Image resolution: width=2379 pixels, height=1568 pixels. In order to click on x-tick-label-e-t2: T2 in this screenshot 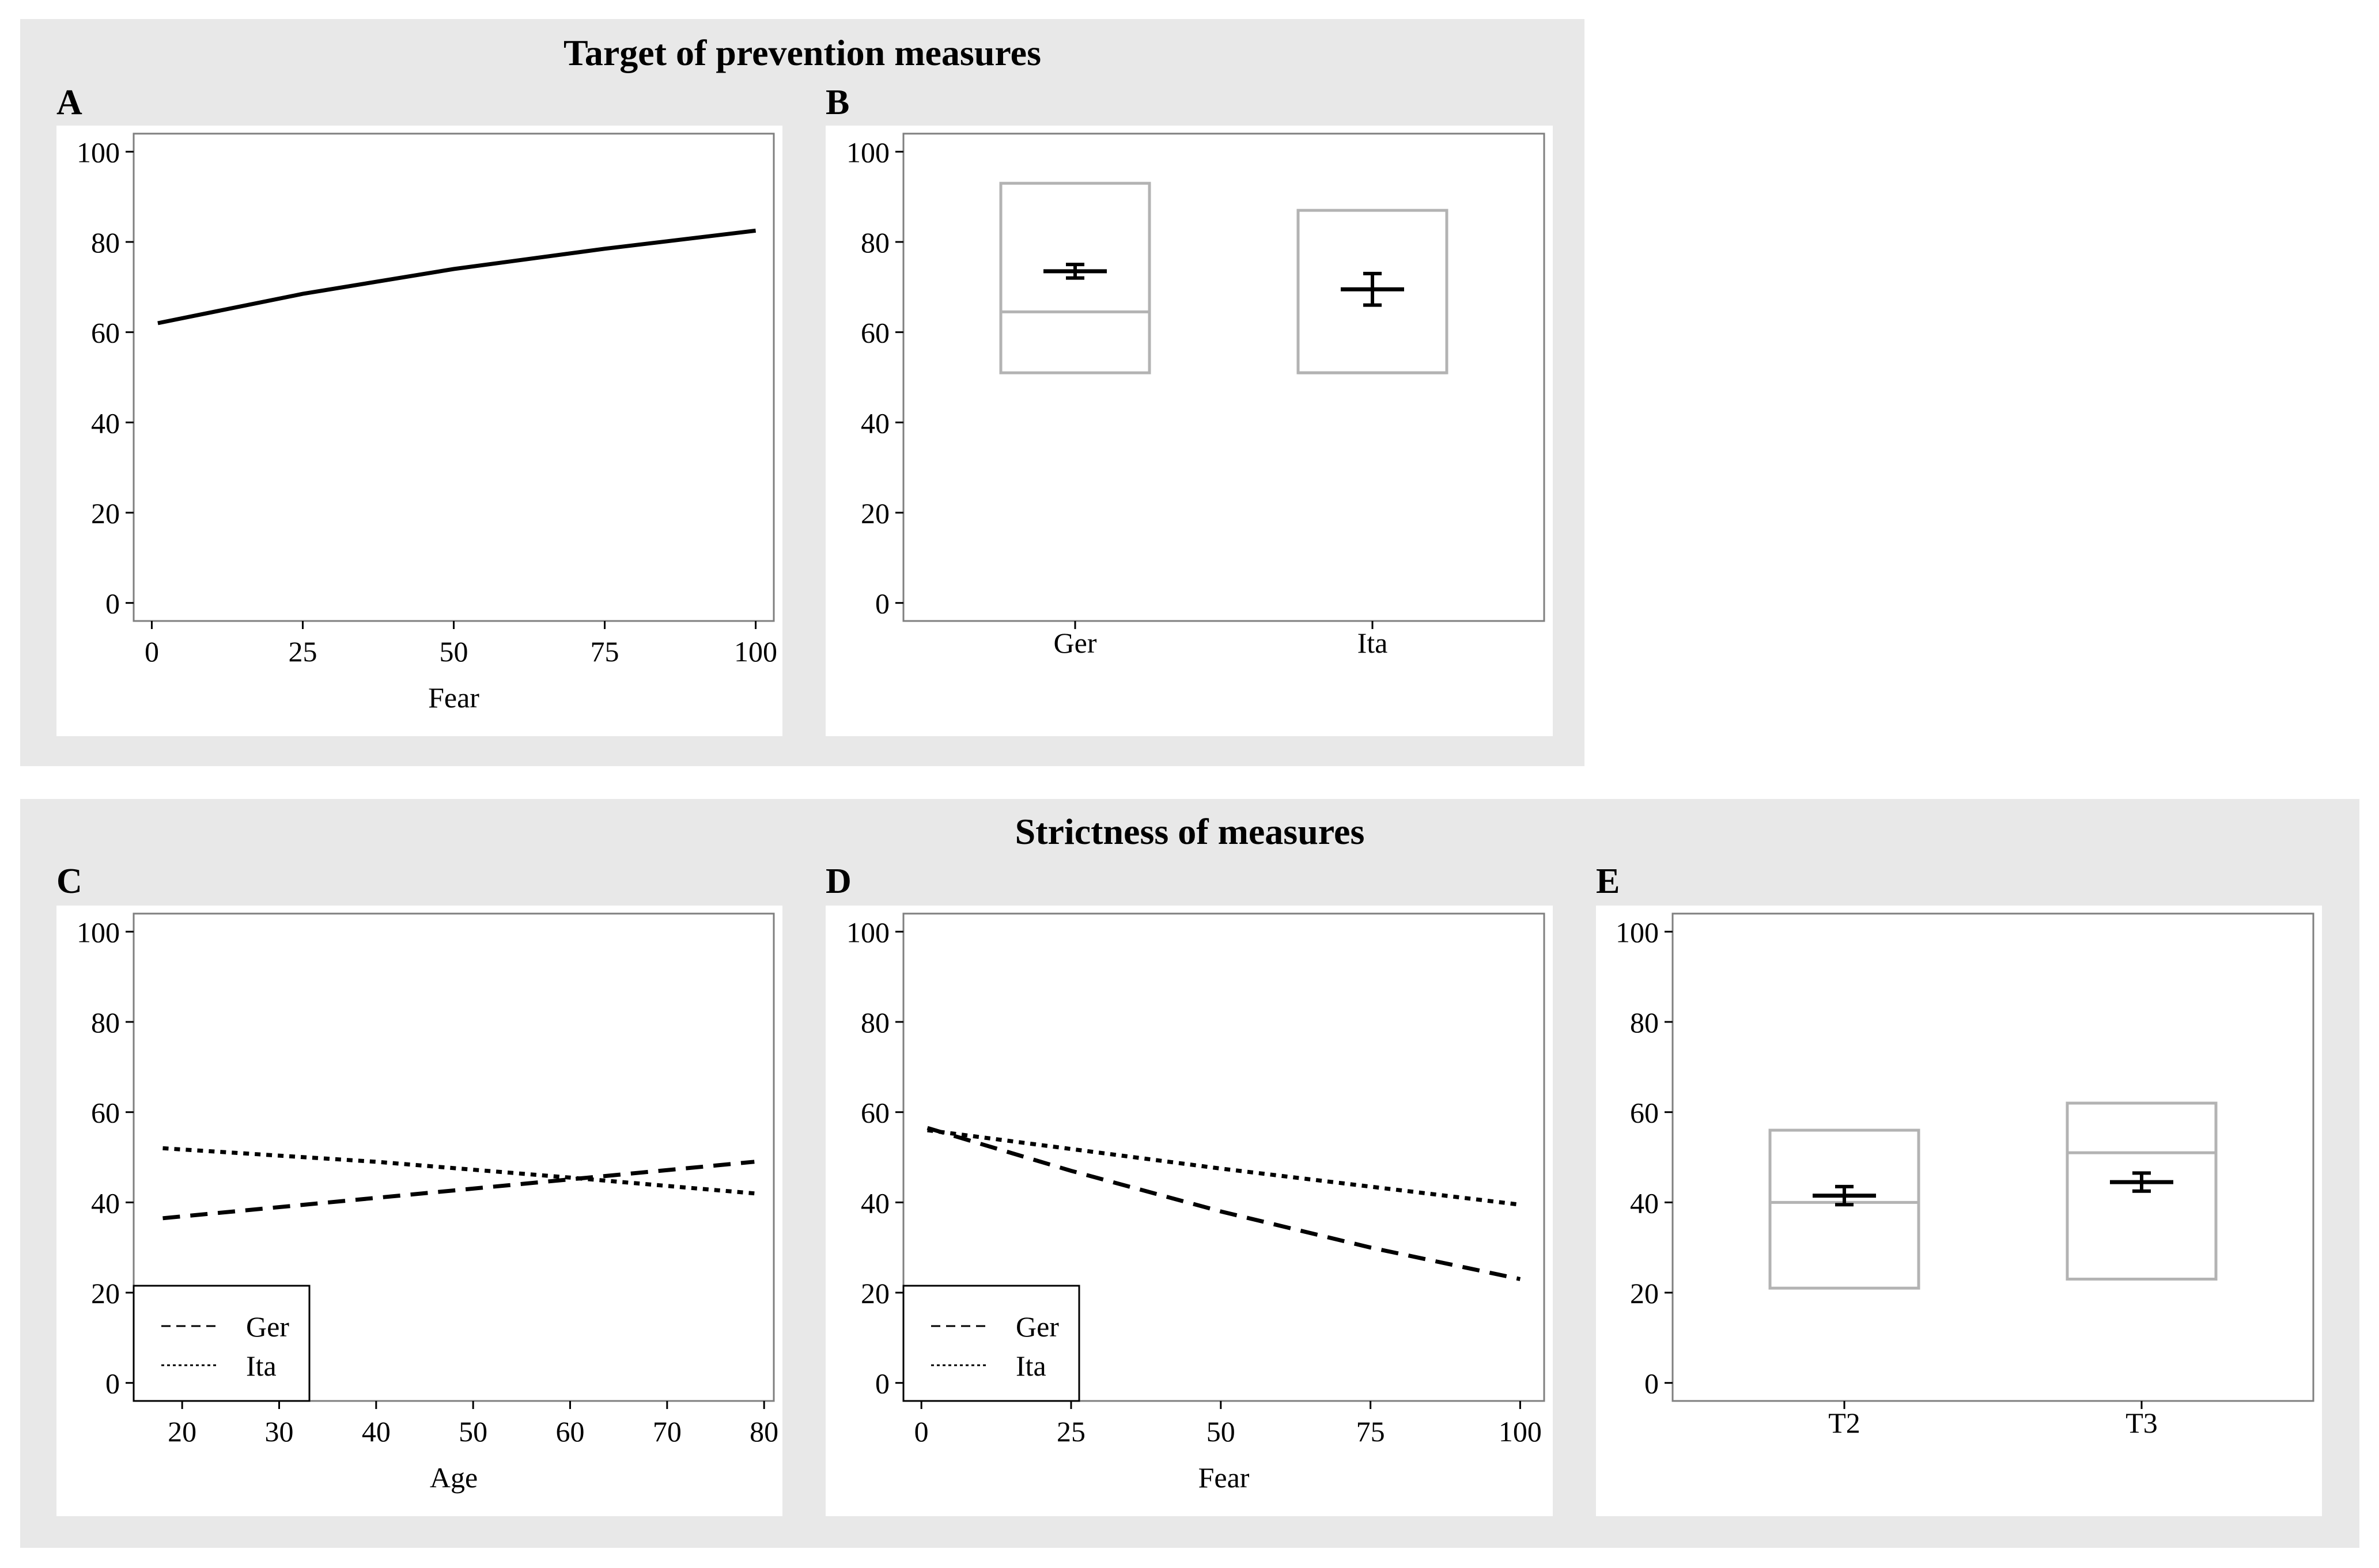, I will do `click(1844, 1423)`.